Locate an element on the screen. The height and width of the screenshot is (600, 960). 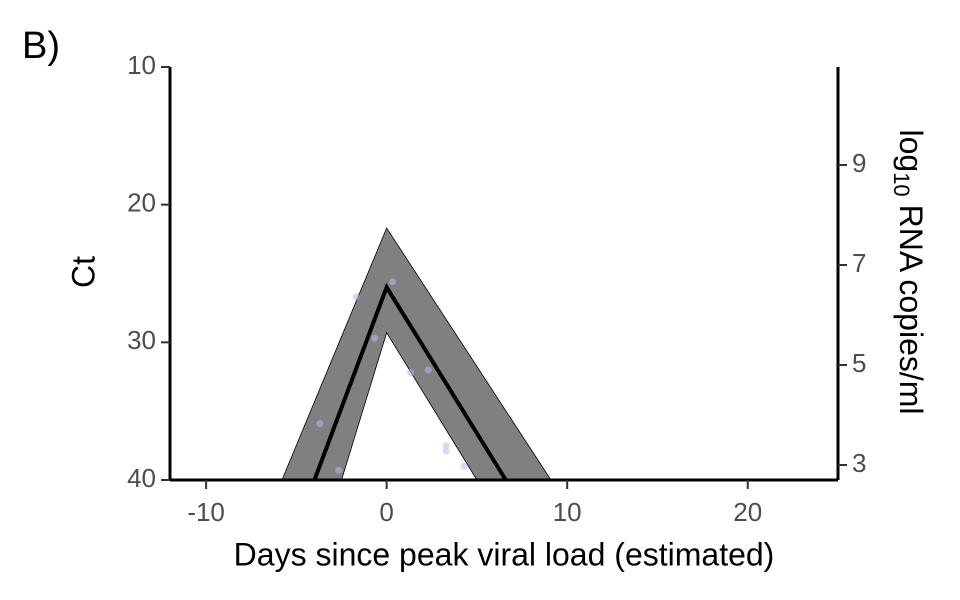
x-tick-label: -10 is located at coordinates (206, 512).